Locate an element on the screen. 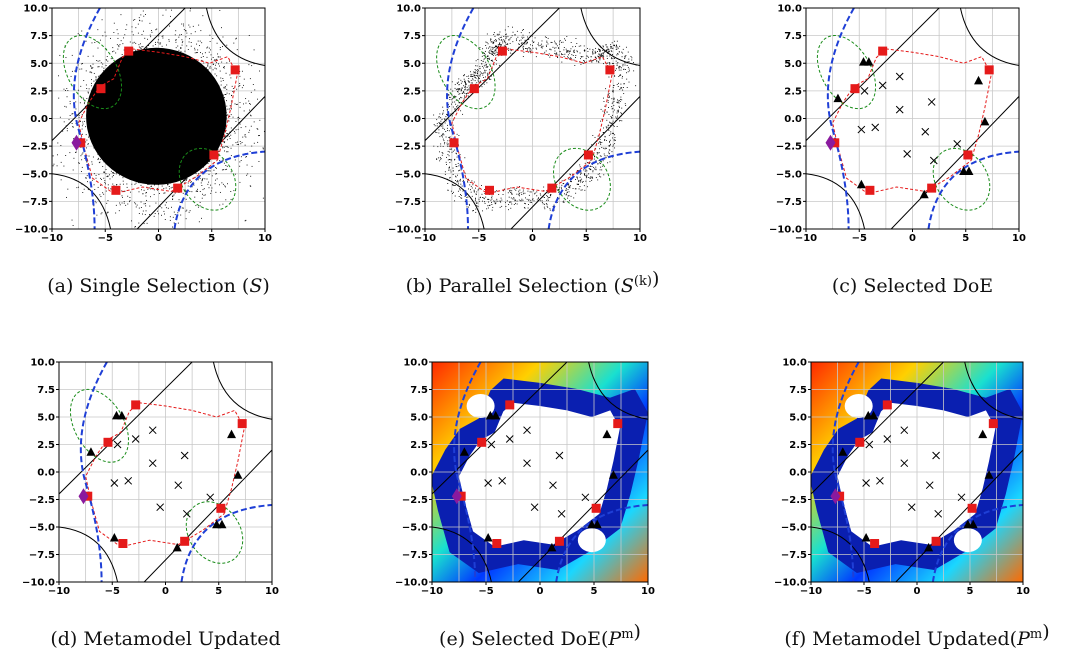 This screenshot has width=1075, height=661. plot-area is located at coordinates (158, 118).